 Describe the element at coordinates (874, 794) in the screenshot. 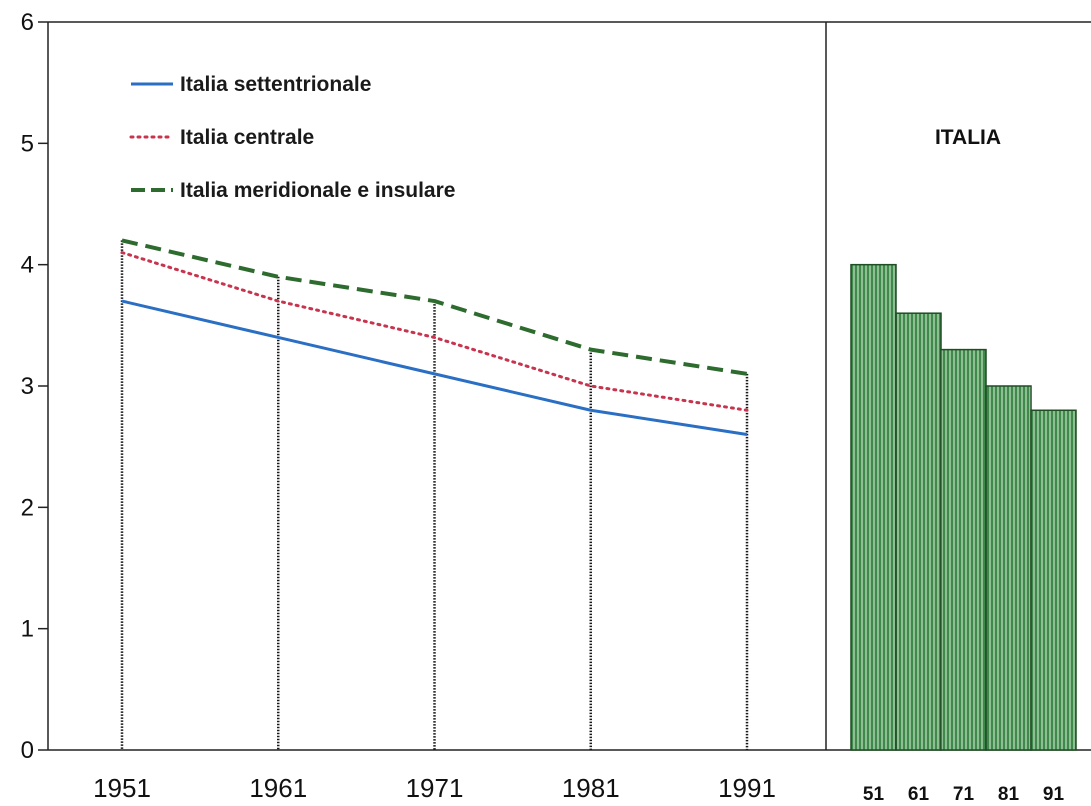

I see `bar-tick-label: 51` at that location.